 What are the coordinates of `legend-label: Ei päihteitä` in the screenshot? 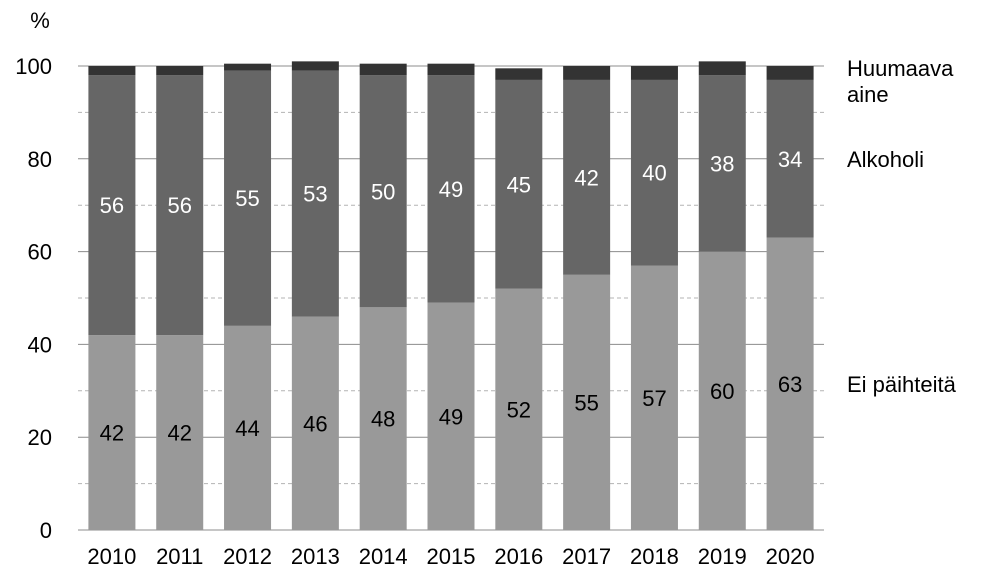 It's located at (902, 384).